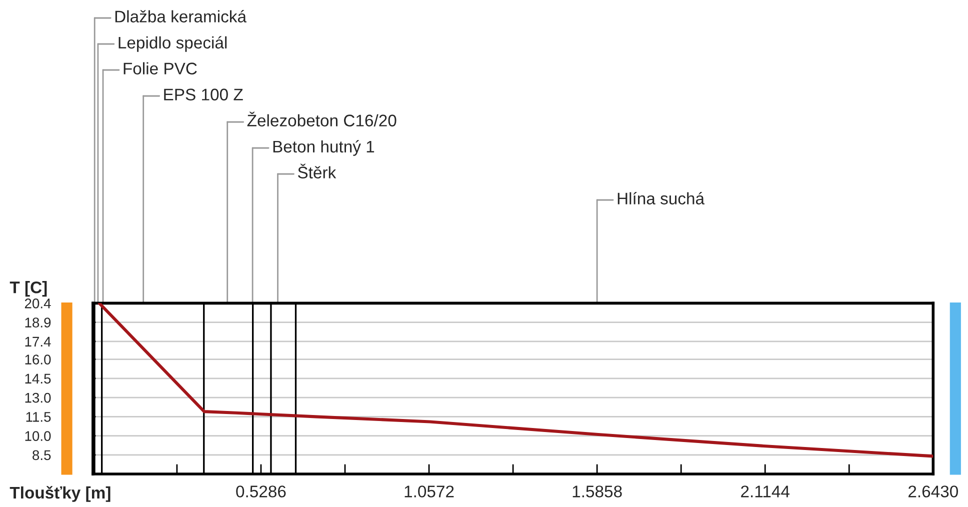 This screenshot has height=507, width=968. Describe the element at coordinates (181, 16) in the screenshot. I see `text: Dlažba keramická` at that location.